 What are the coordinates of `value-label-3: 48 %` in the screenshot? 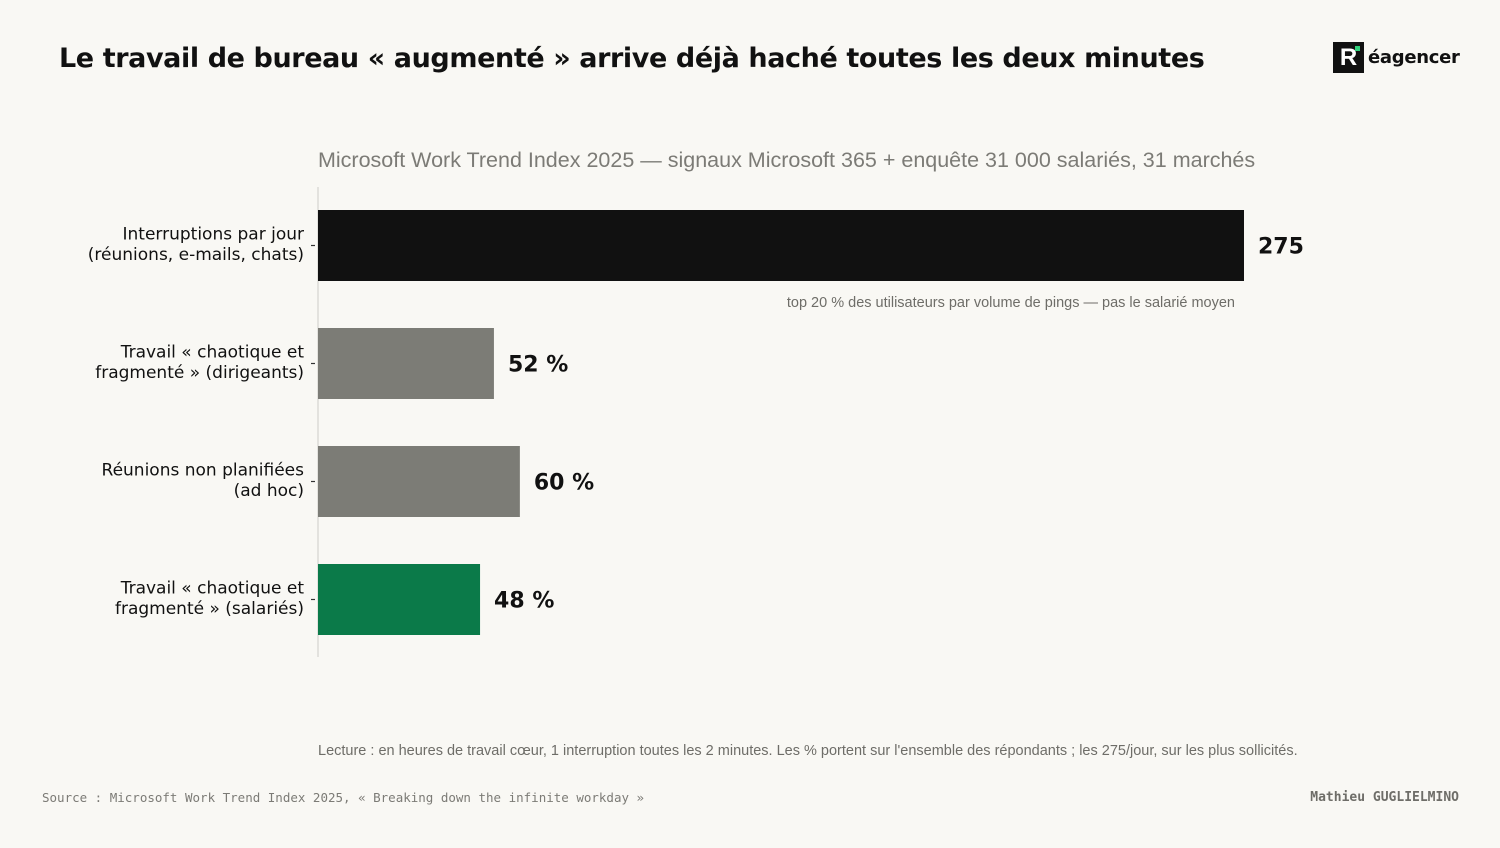 It's located at (524, 601).